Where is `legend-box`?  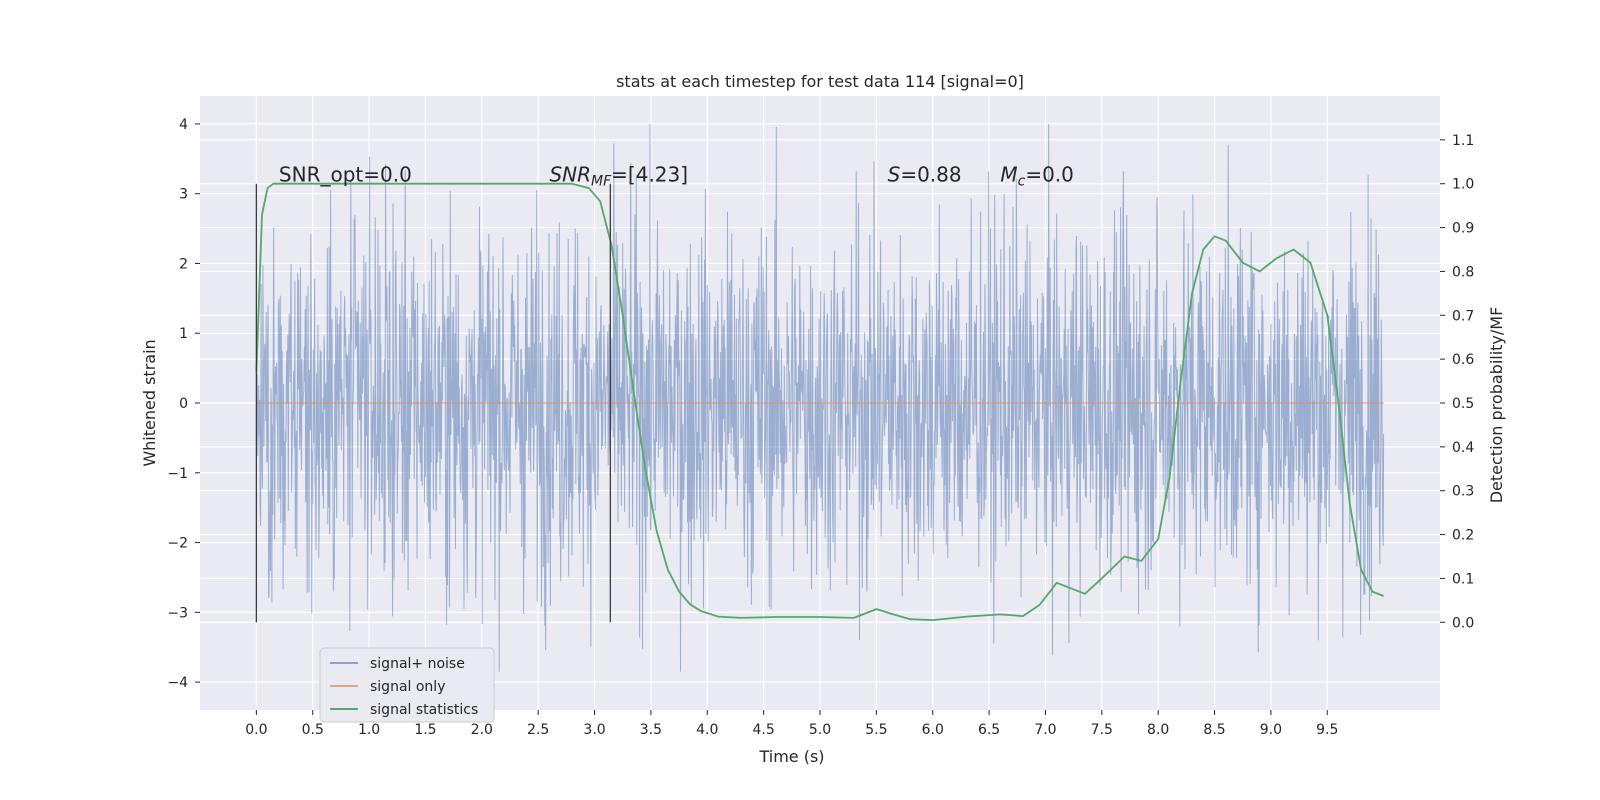 legend-box is located at coordinates (407, 685).